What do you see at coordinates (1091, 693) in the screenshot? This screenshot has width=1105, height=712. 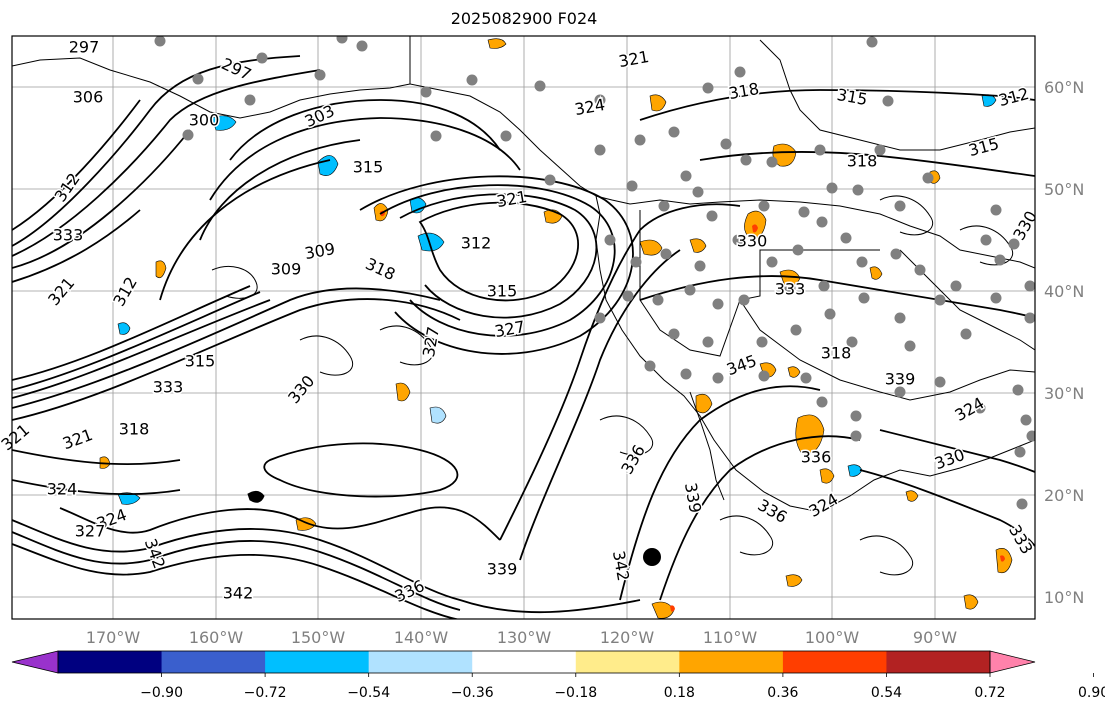 I see `colorbar-tick-label: 0.90` at bounding box center [1091, 693].